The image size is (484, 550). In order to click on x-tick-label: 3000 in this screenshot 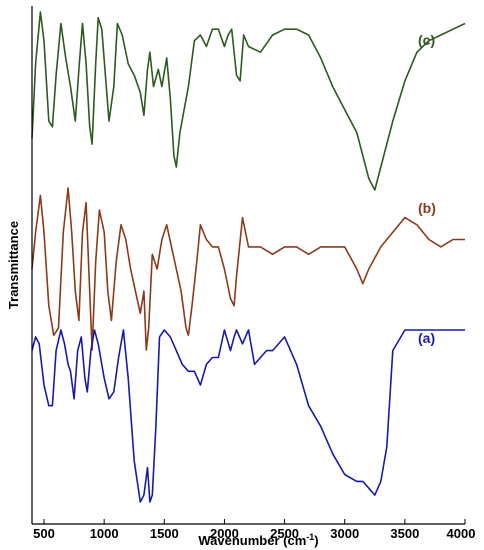, I will do `click(344, 533)`.